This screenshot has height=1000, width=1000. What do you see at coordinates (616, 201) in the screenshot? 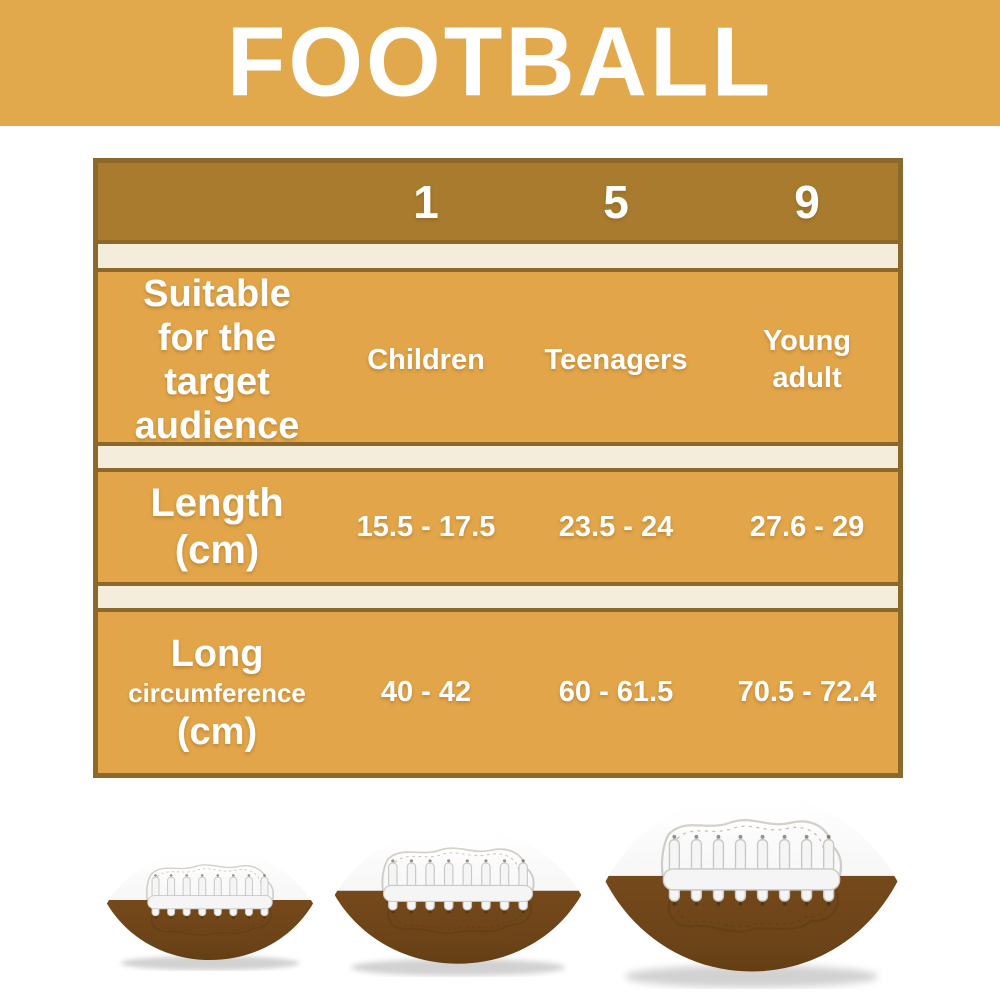
I see `header-size-5: 5` at bounding box center [616, 201].